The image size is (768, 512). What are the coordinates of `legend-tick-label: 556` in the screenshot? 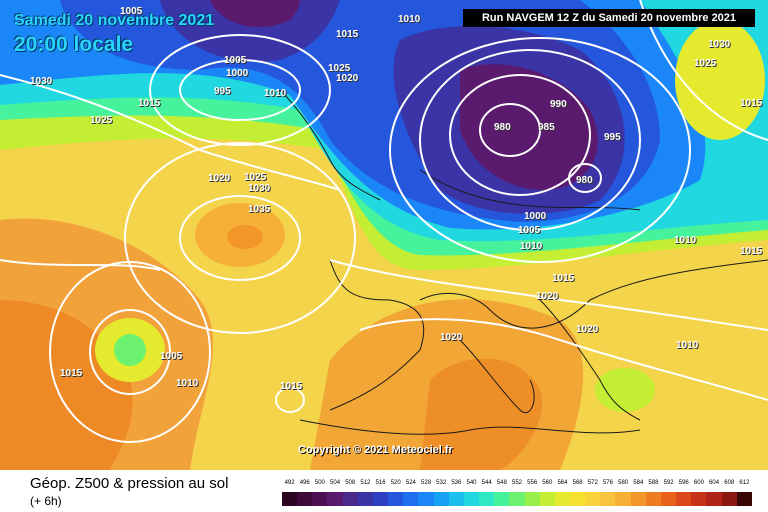 It's located at (532, 483).